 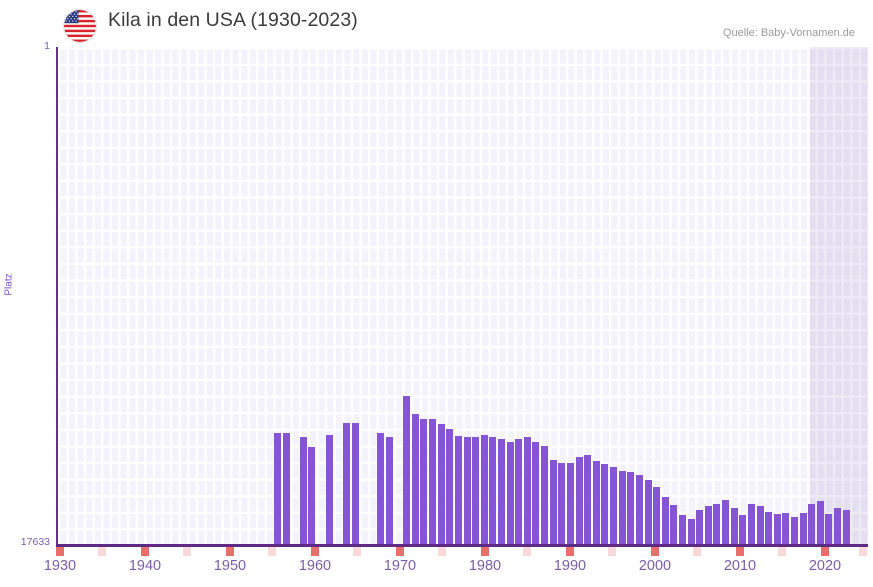 I want to click on x-axis-tick-label: 1980, so click(x=485, y=566).